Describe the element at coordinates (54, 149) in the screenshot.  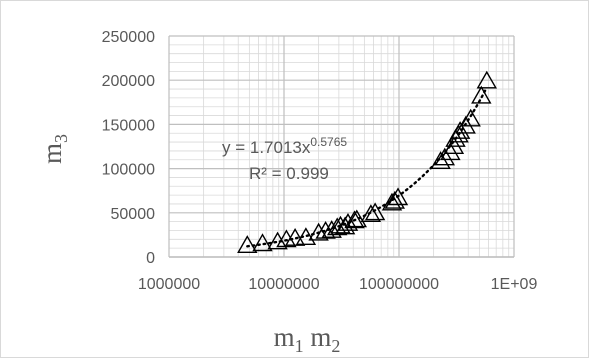
I see `y-axis-title: m3` at that location.